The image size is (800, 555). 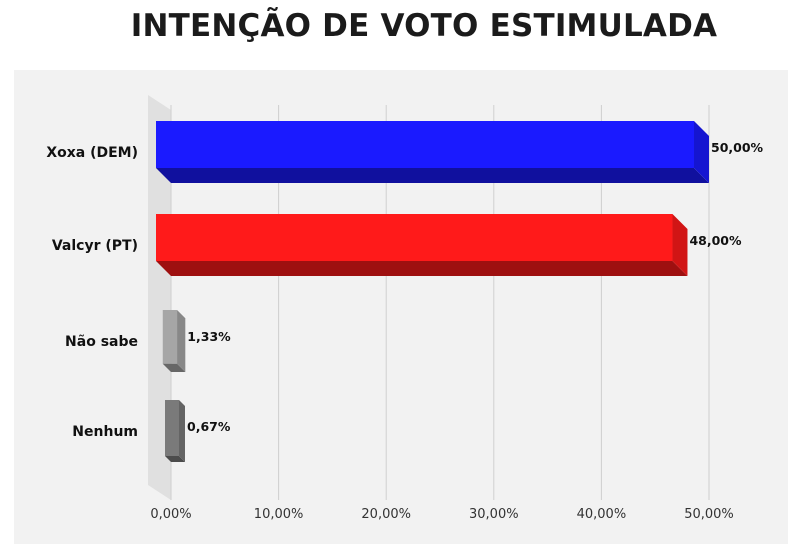 I want to click on category-label: Xoxa (DEM), so click(x=92, y=153).